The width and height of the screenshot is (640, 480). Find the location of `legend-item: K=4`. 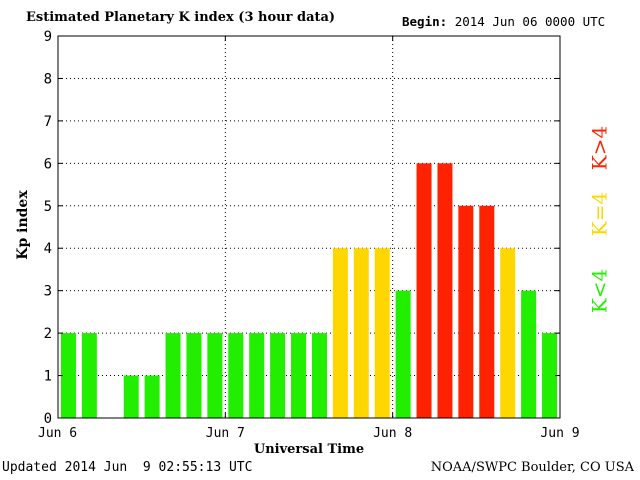

legend-item: K=4 is located at coordinates (600, 214).